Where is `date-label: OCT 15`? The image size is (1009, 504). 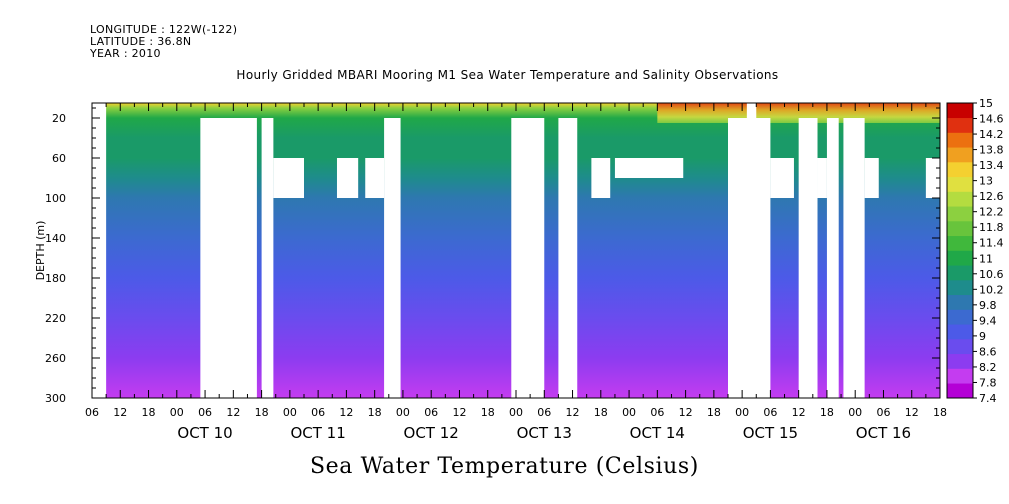 date-label: OCT 15 is located at coordinates (770, 433).